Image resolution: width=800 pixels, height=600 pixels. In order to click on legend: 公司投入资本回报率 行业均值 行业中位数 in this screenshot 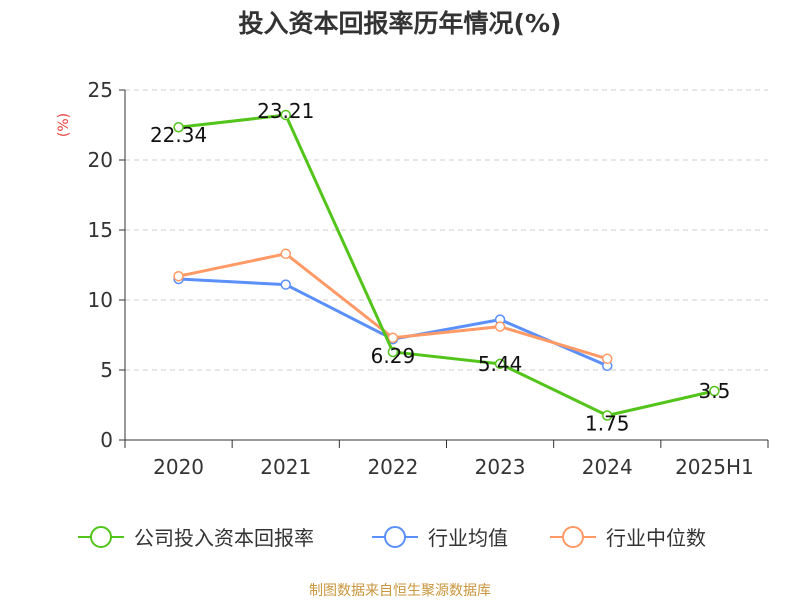, I will do `click(392, 538)`.